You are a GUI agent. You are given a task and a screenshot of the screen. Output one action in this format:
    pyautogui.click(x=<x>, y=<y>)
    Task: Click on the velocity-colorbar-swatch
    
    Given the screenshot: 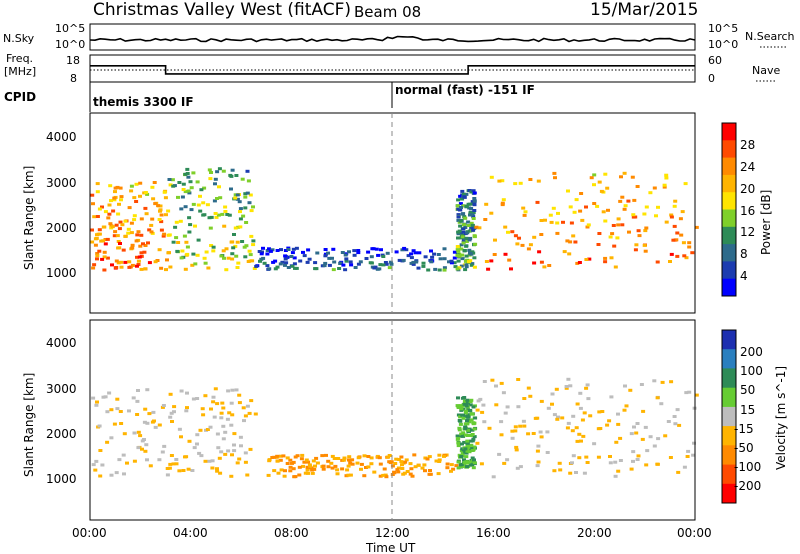 What is the action you would take?
    pyautogui.click(x=729, y=455)
    